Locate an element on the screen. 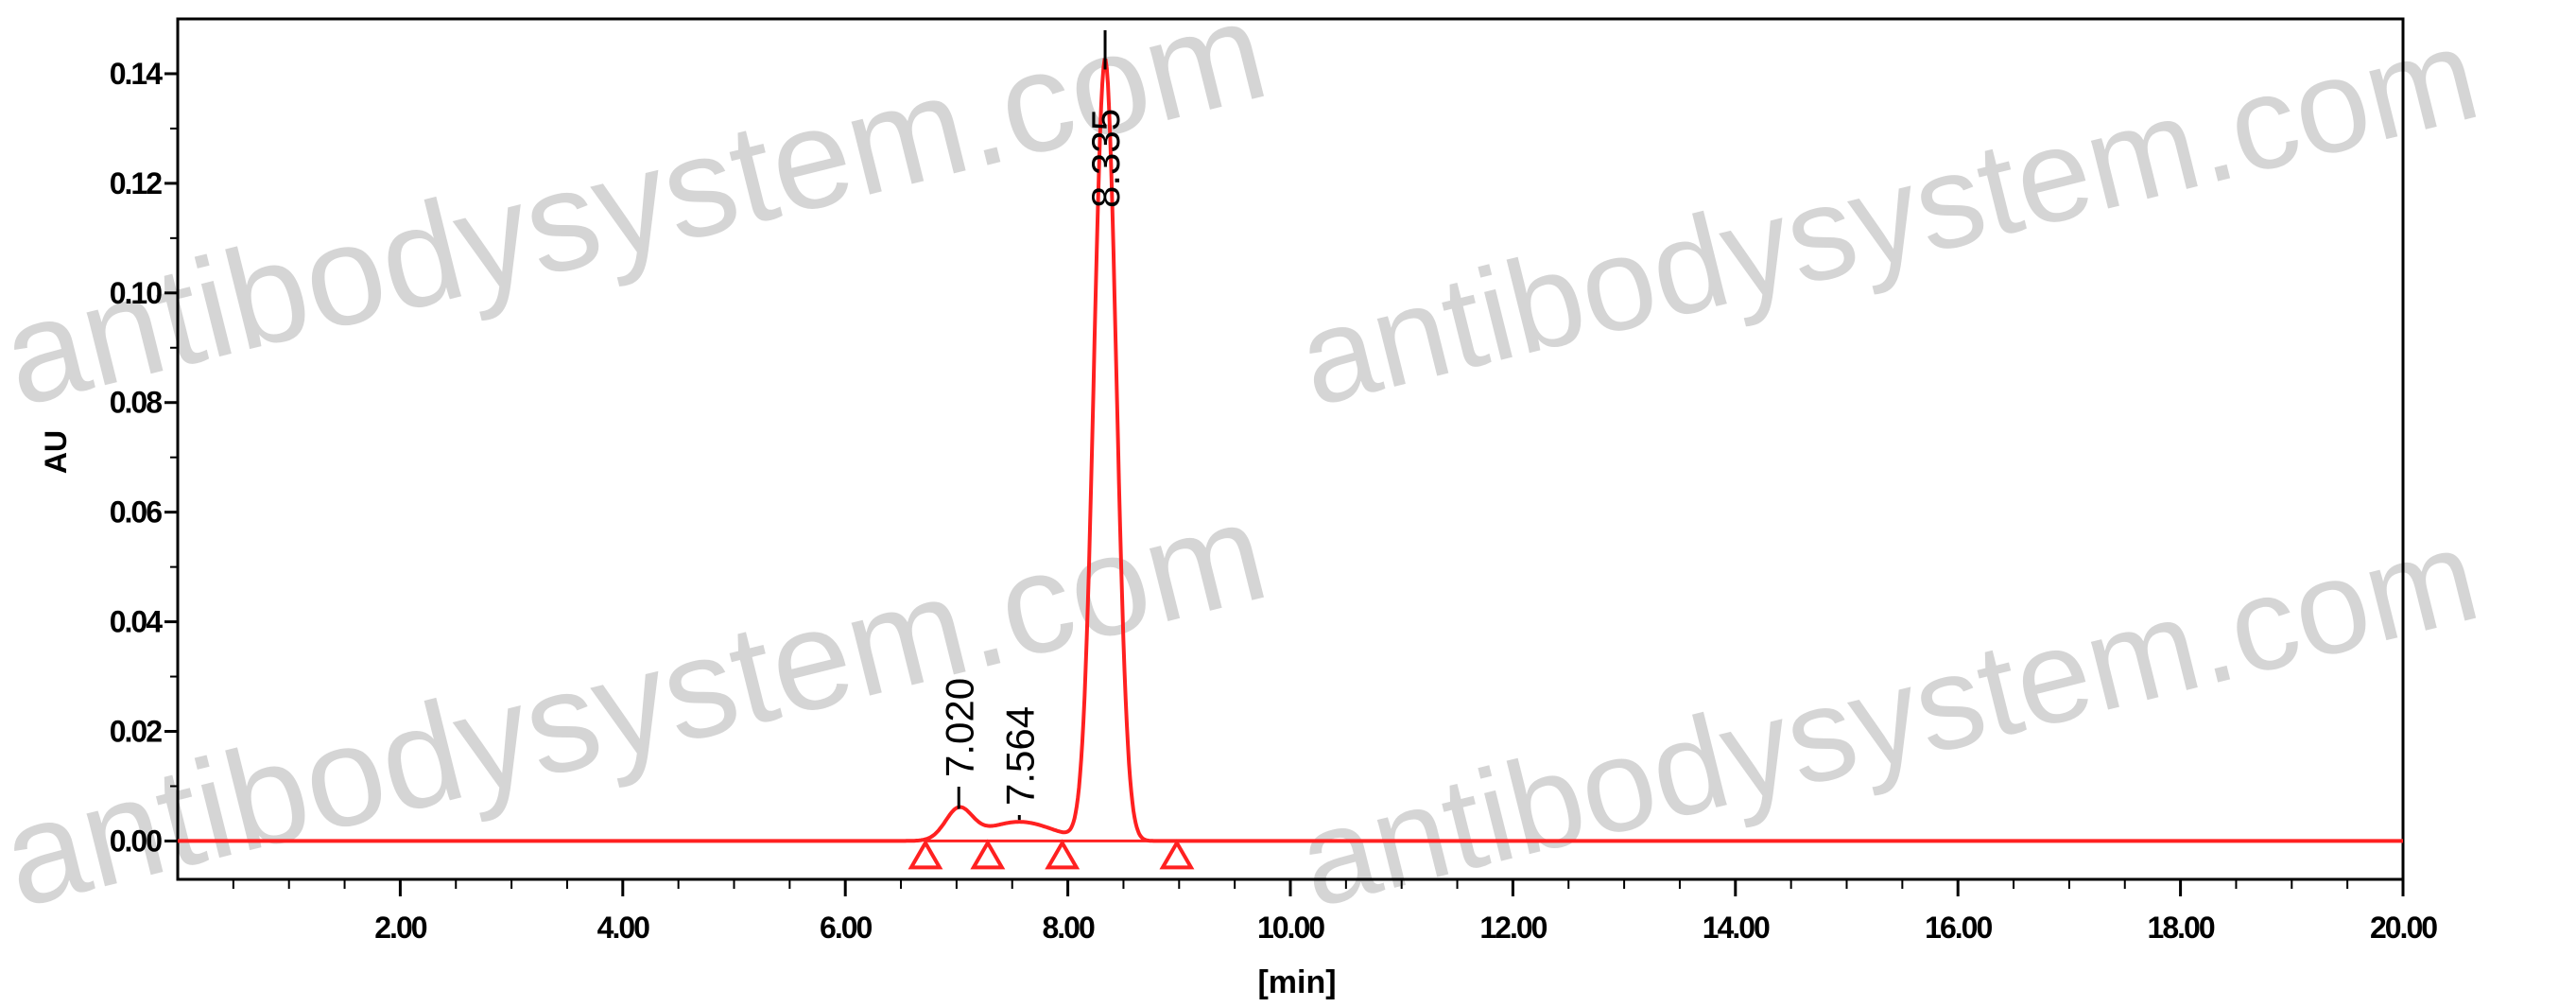 This screenshot has width=2576, height=1007. peak-label: 7.564 is located at coordinates (1020, 756).